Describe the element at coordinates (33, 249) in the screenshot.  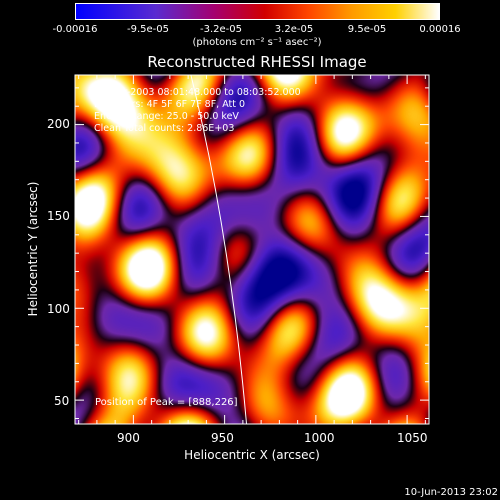
I see `y-axis-label: Heliocentric Y (arcsec)` at that location.